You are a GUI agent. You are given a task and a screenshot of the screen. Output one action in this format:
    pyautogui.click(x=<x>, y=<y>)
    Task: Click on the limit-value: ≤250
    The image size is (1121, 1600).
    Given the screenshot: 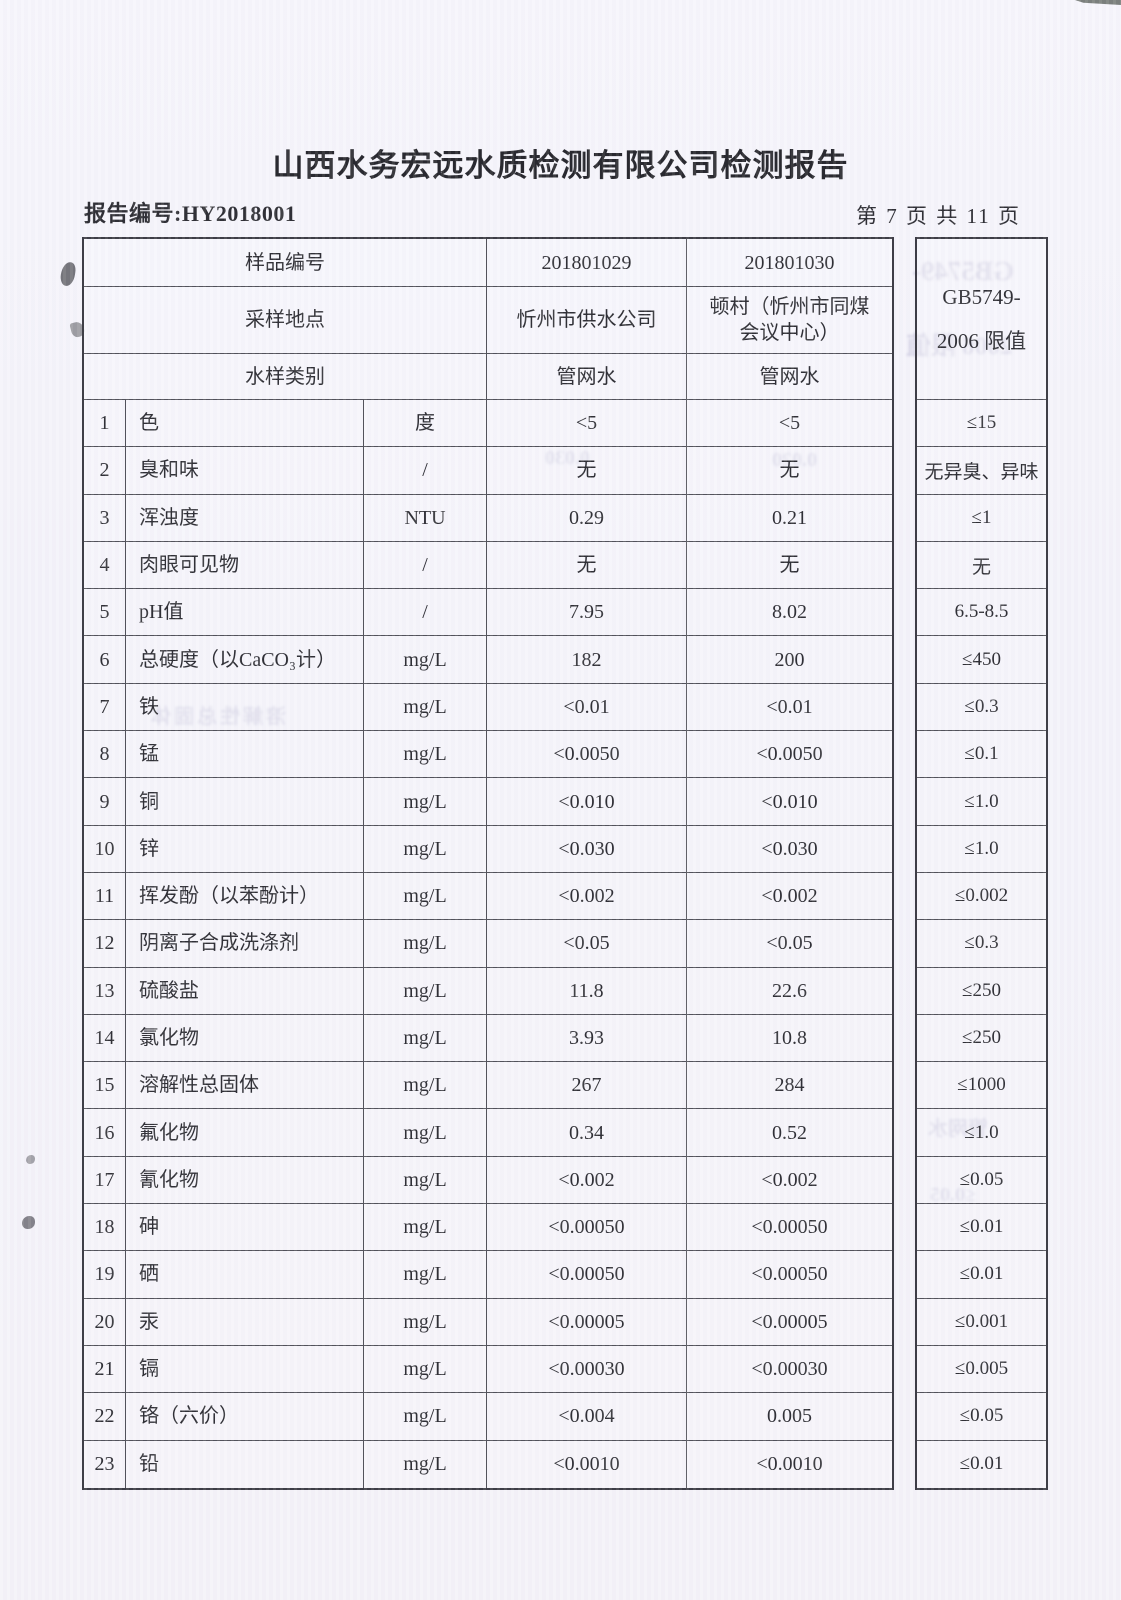 What is the action you would take?
    pyautogui.click(x=981, y=1039)
    